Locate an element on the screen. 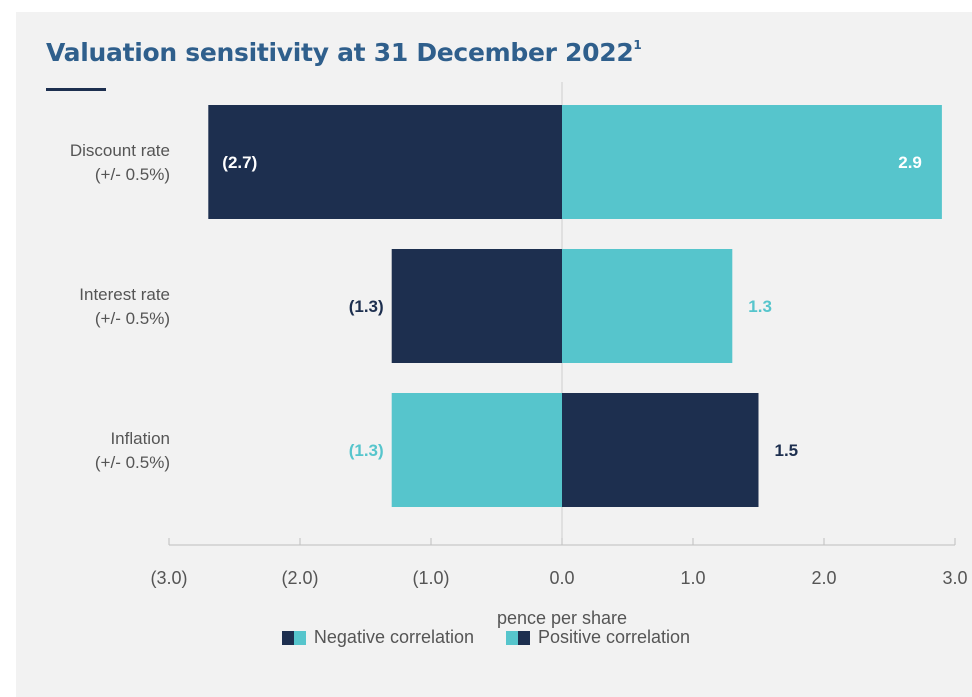  x-tick-label-2: (1.0) is located at coordinates (430, 578).